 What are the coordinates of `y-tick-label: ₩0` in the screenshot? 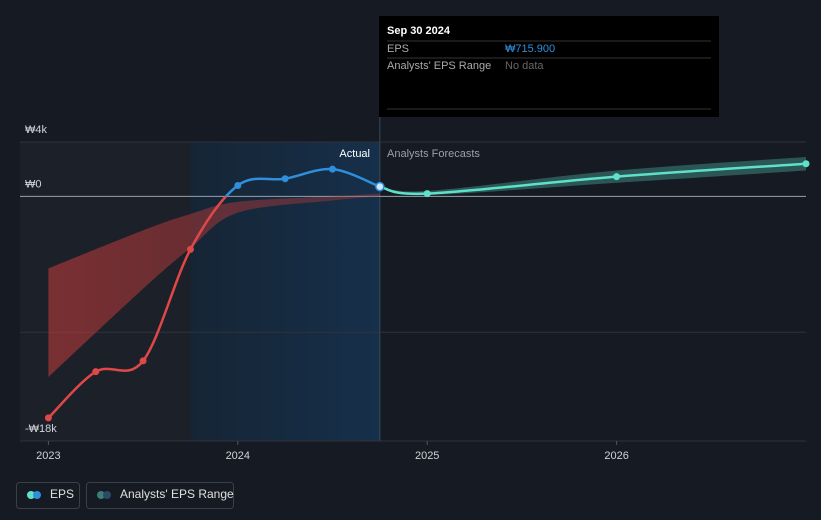 It's located at (33, 184).